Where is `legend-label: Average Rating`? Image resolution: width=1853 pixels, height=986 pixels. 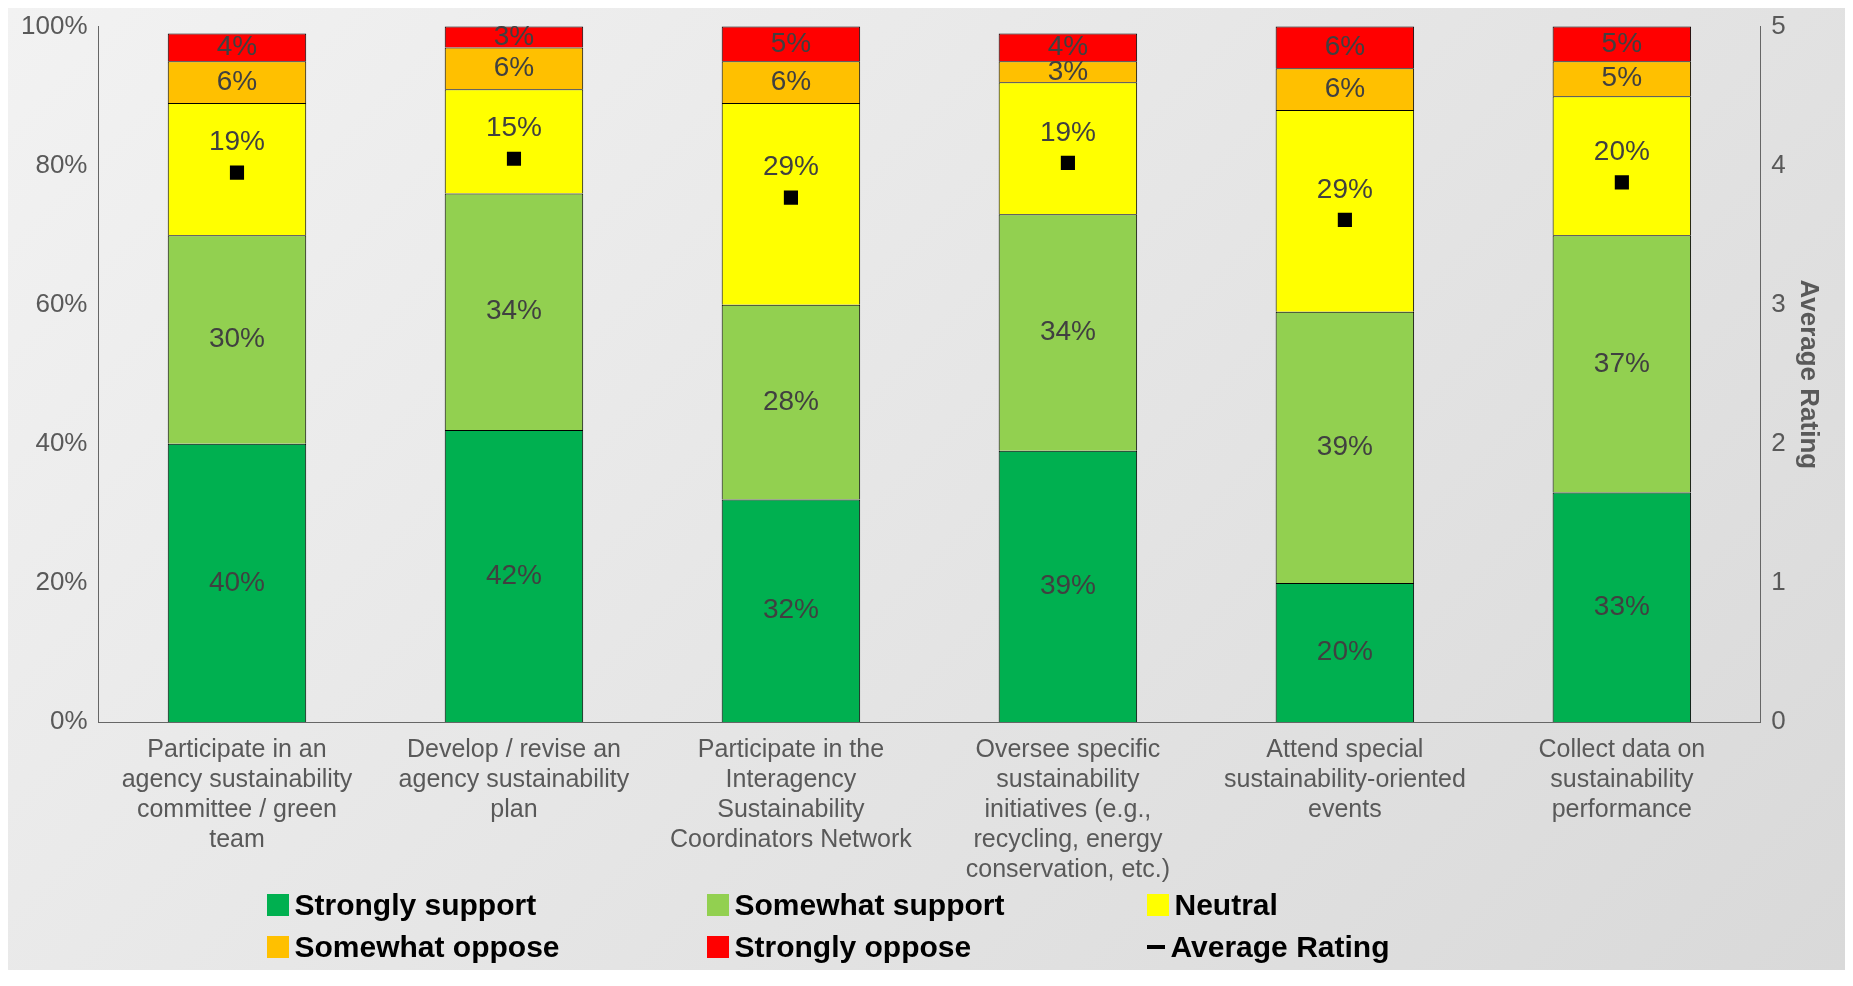 legend-label: Average Rating is located at coordinates (1280, 947).